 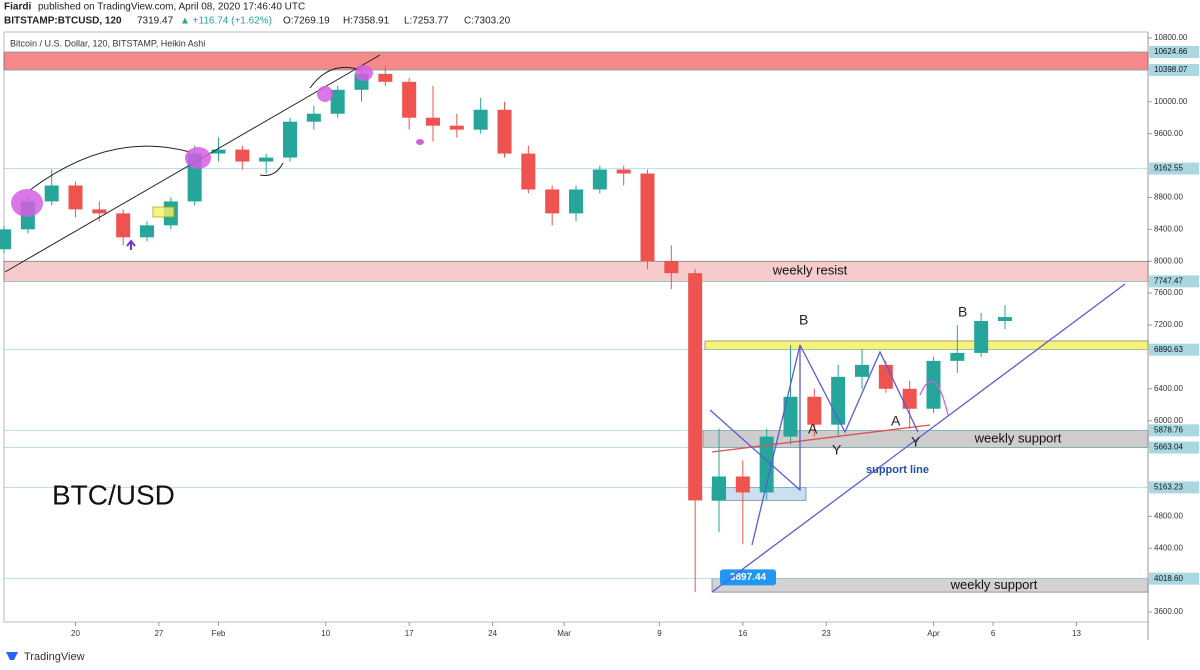 What do you see at coordinates (366, 21) in the screenshot?
I see `high: H:7358.91` at bounding box center [366, 21].